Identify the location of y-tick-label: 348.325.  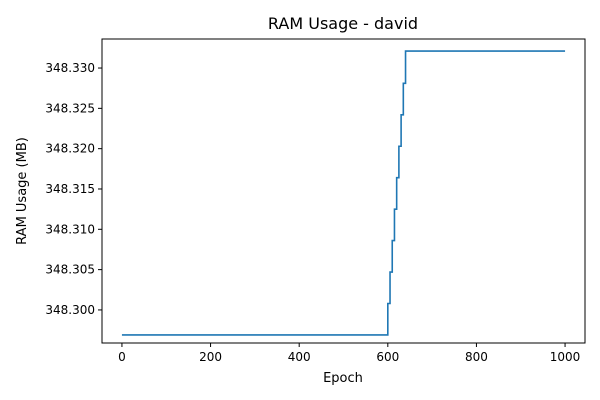
(70, 108).